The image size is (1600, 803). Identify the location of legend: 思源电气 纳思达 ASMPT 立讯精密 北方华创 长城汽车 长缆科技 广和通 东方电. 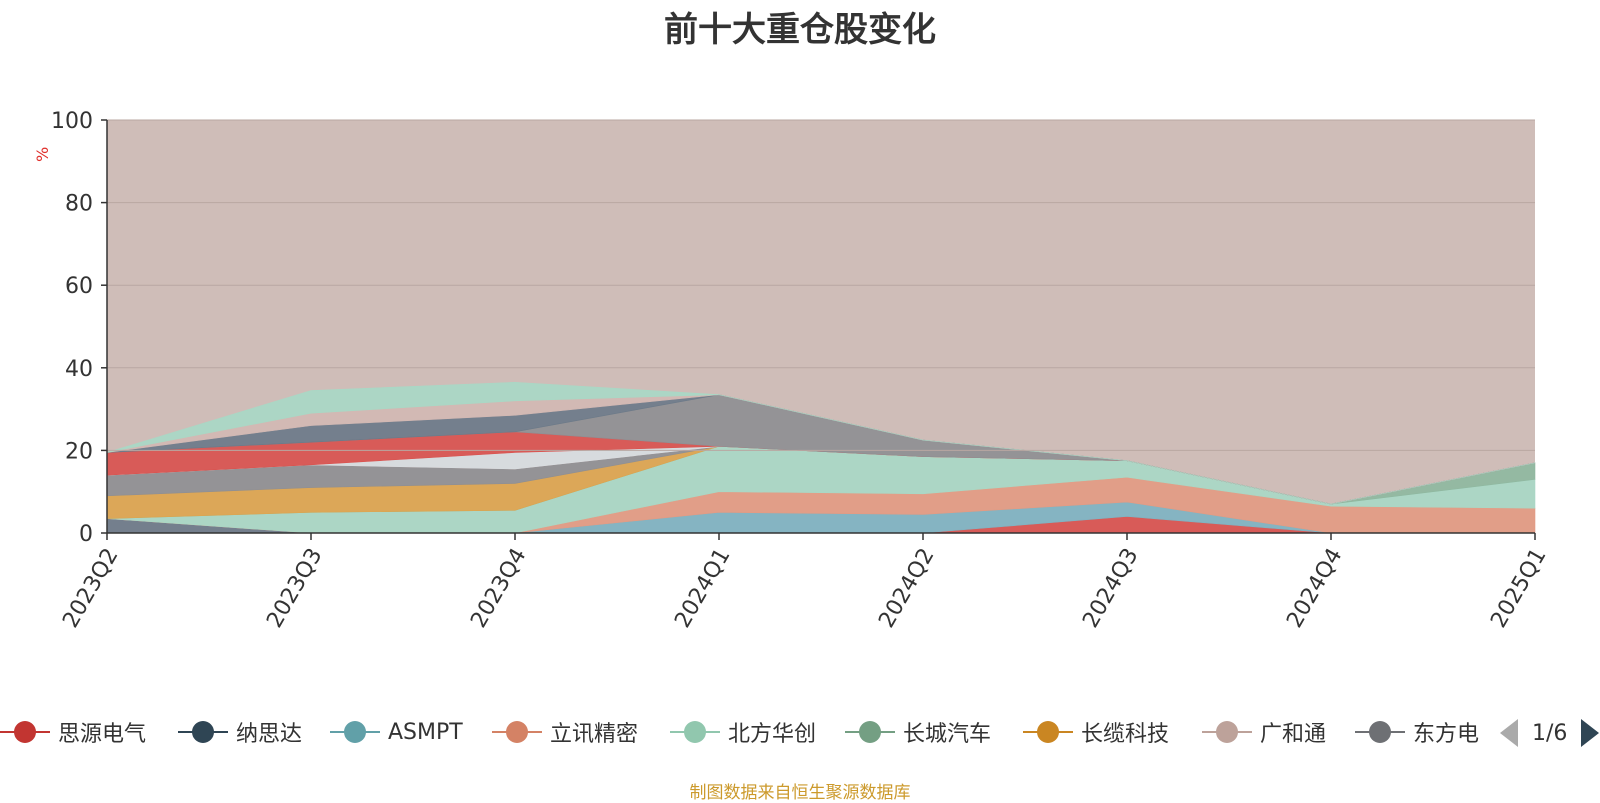
(800, 734).